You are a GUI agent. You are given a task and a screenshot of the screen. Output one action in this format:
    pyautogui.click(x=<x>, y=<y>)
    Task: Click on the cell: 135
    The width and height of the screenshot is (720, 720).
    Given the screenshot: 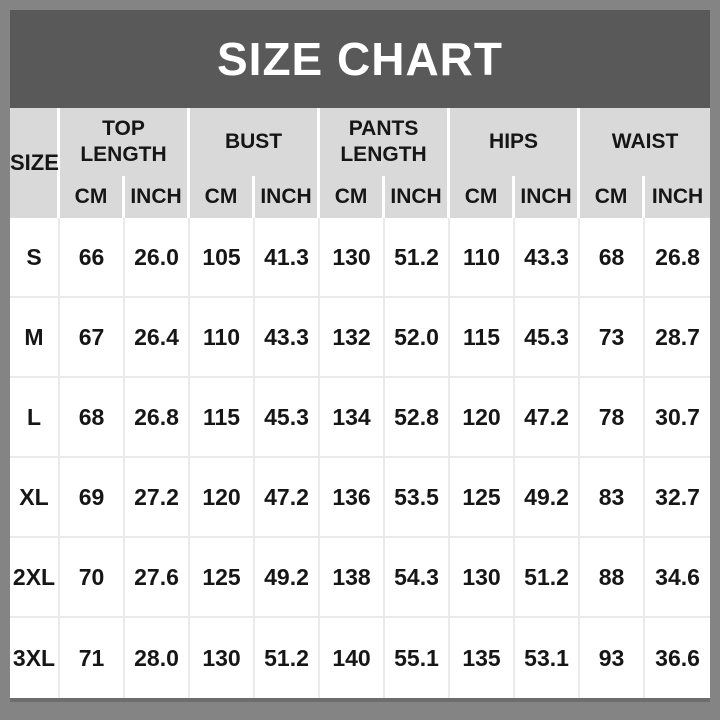 What is the action you would take?
    pyautogui.click(x=483, y=658)
    